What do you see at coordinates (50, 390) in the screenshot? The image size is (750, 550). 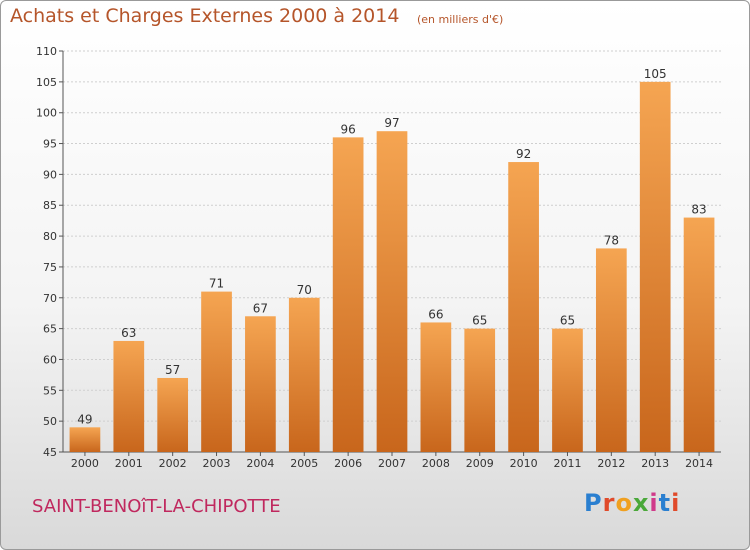 I see `y-tick-label: 55` at bounding box center [50, 390].